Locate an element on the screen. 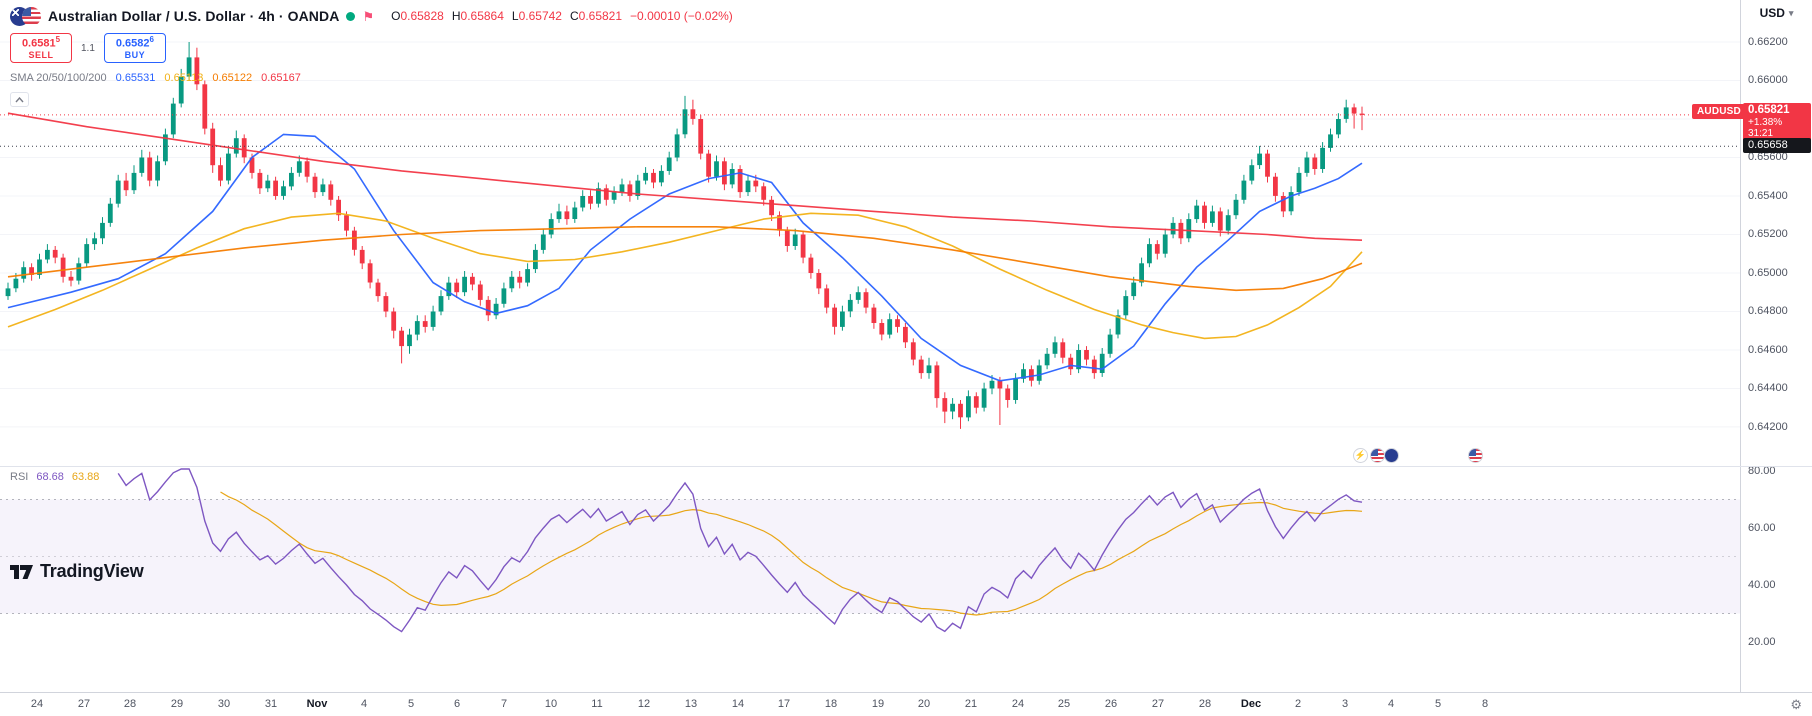 The image size is (1812, 716). tradingview-logo: TradingView is located at coordinates (77, 571).